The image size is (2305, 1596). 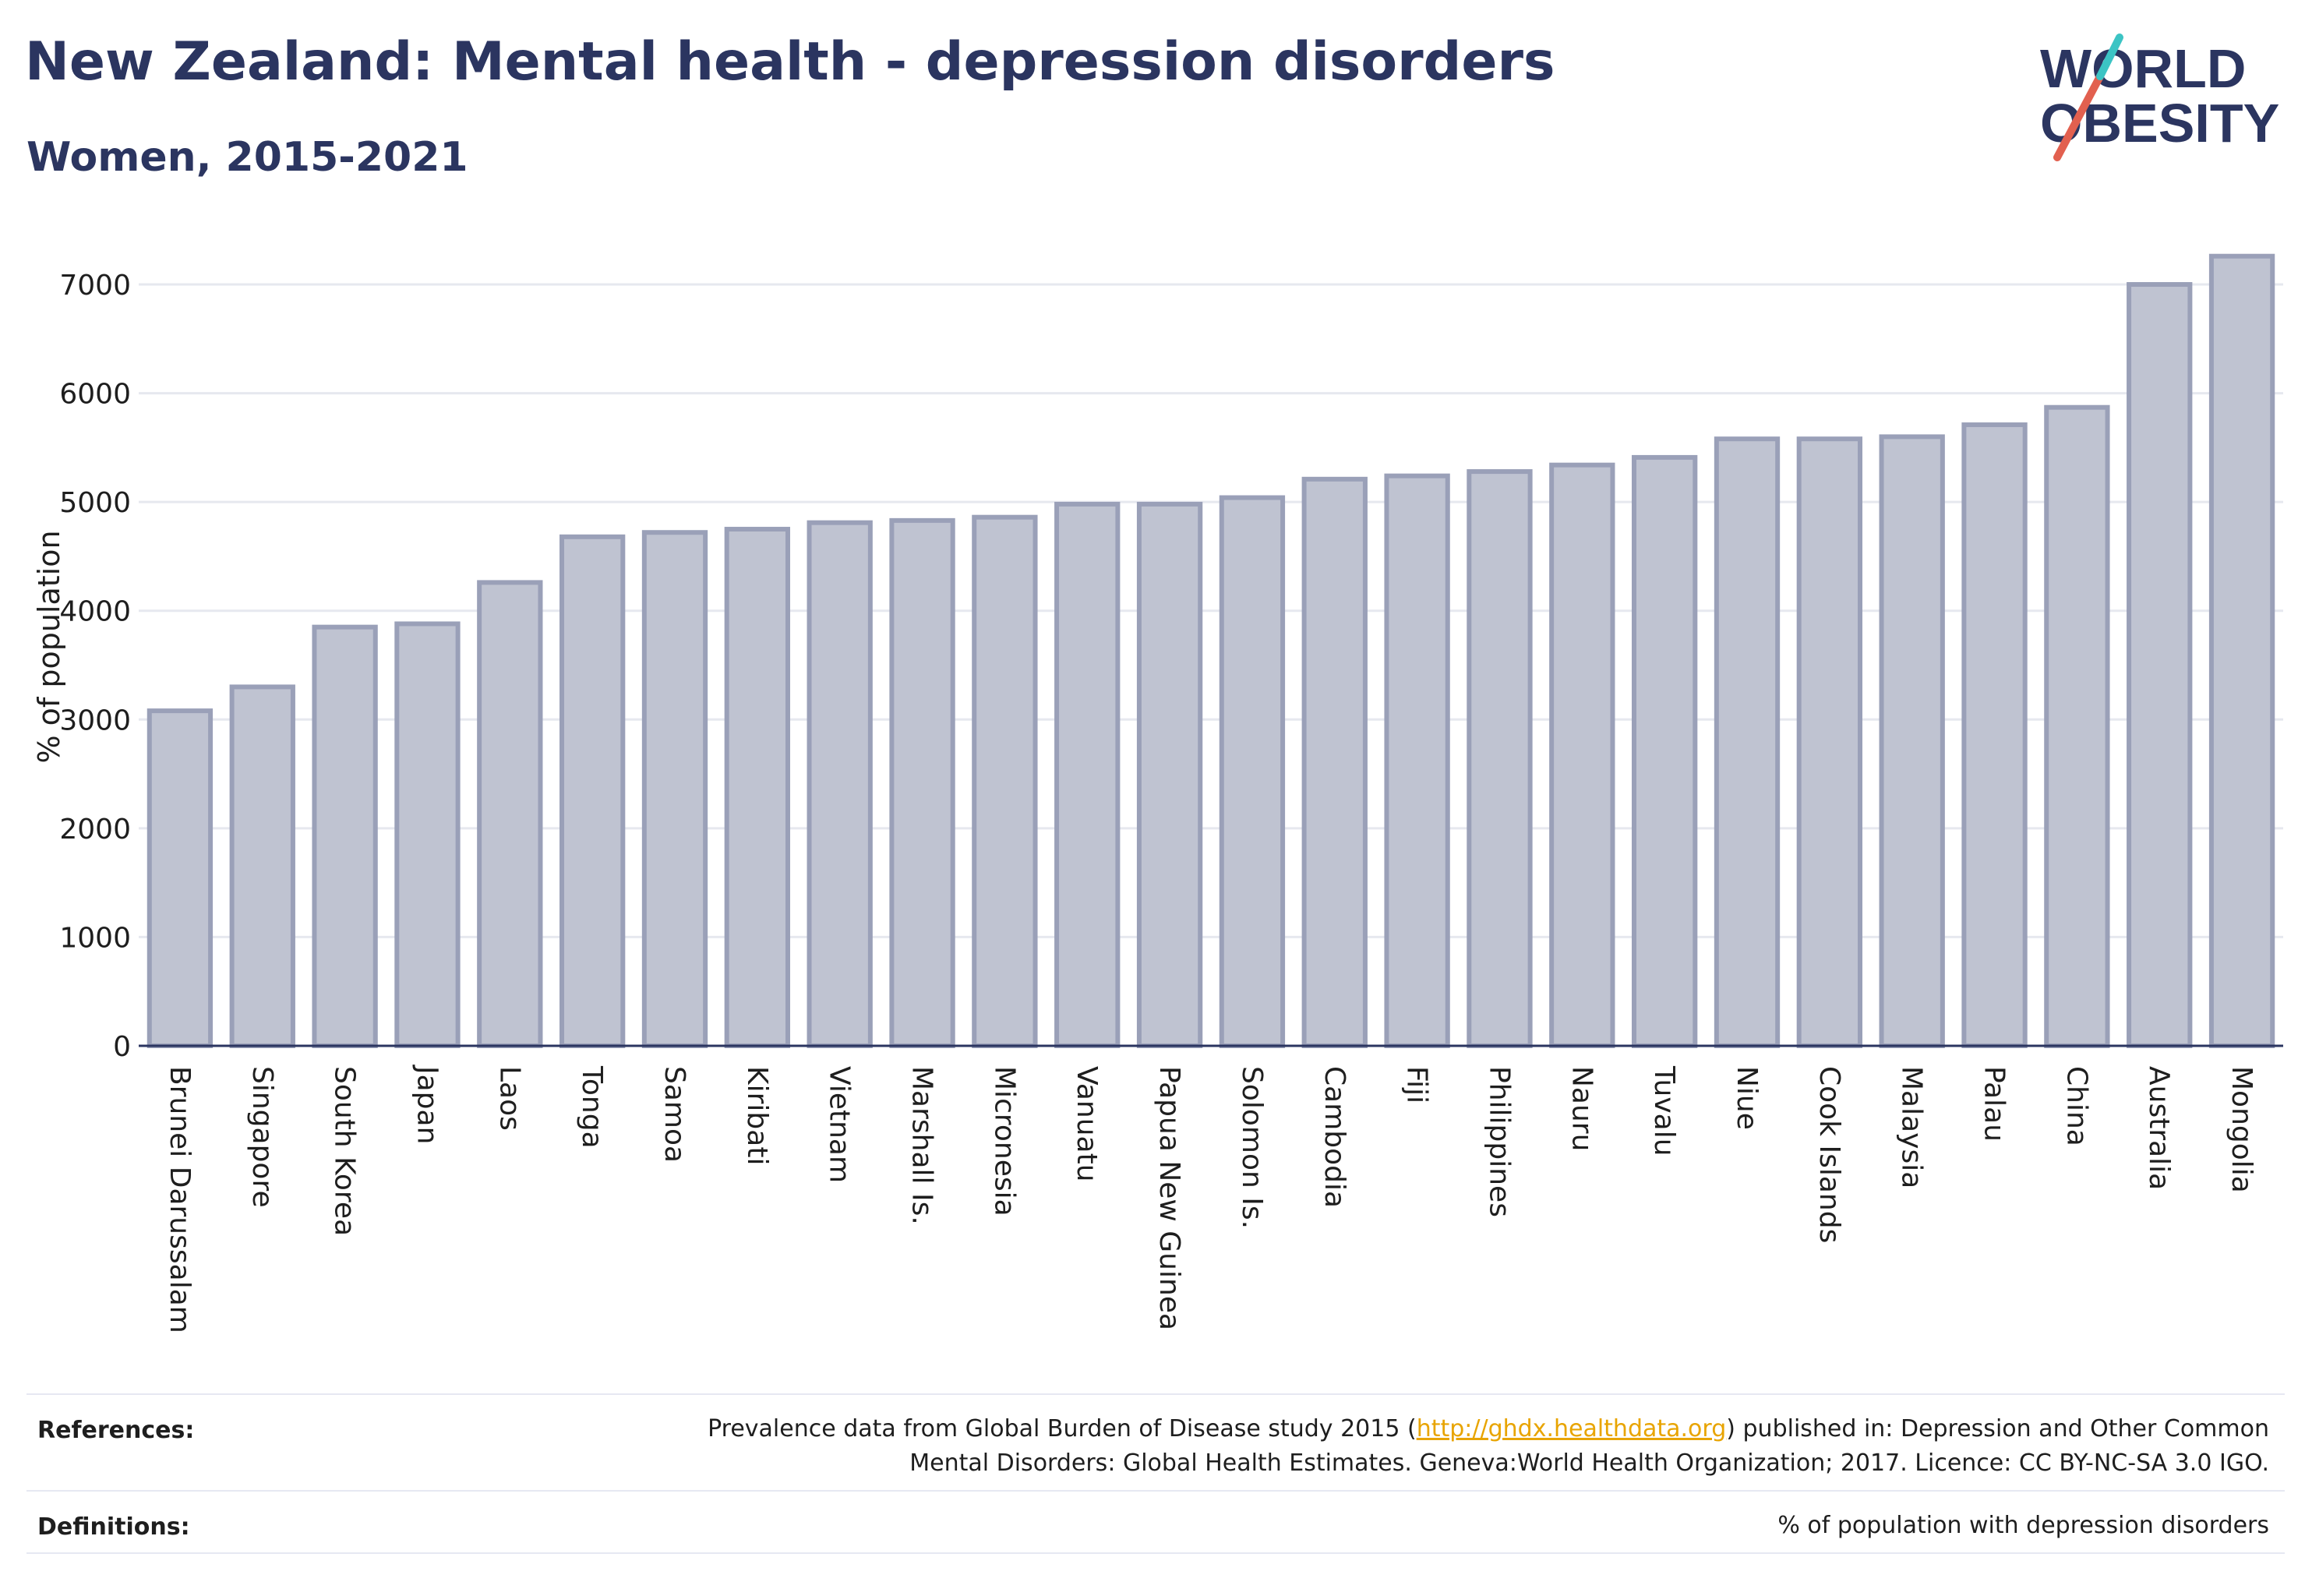 I want to click on x-tick-label: Laos, so click(x=509, y=1098).